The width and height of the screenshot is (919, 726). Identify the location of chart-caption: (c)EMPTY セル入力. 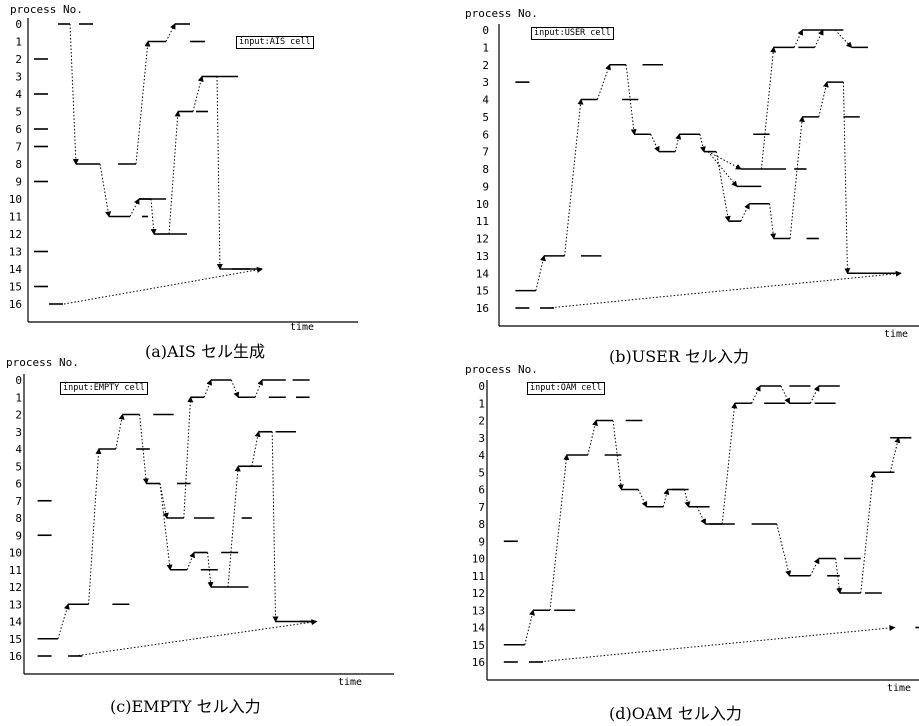
(185, 706).